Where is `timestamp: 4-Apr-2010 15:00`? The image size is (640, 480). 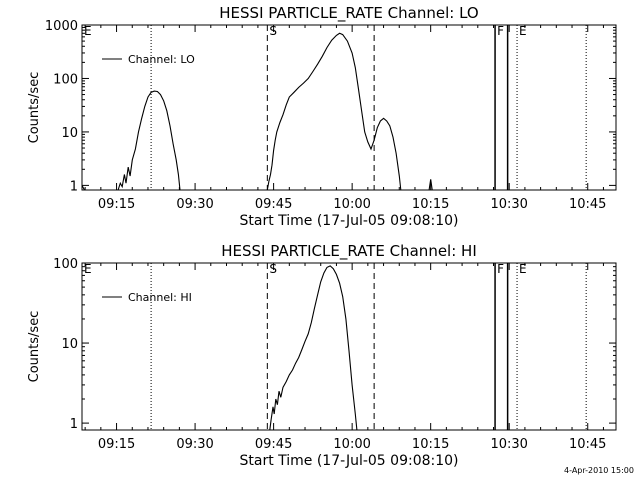
timestamp: 4-Apr-2010 15:00 is located at coordinates (599, 470).